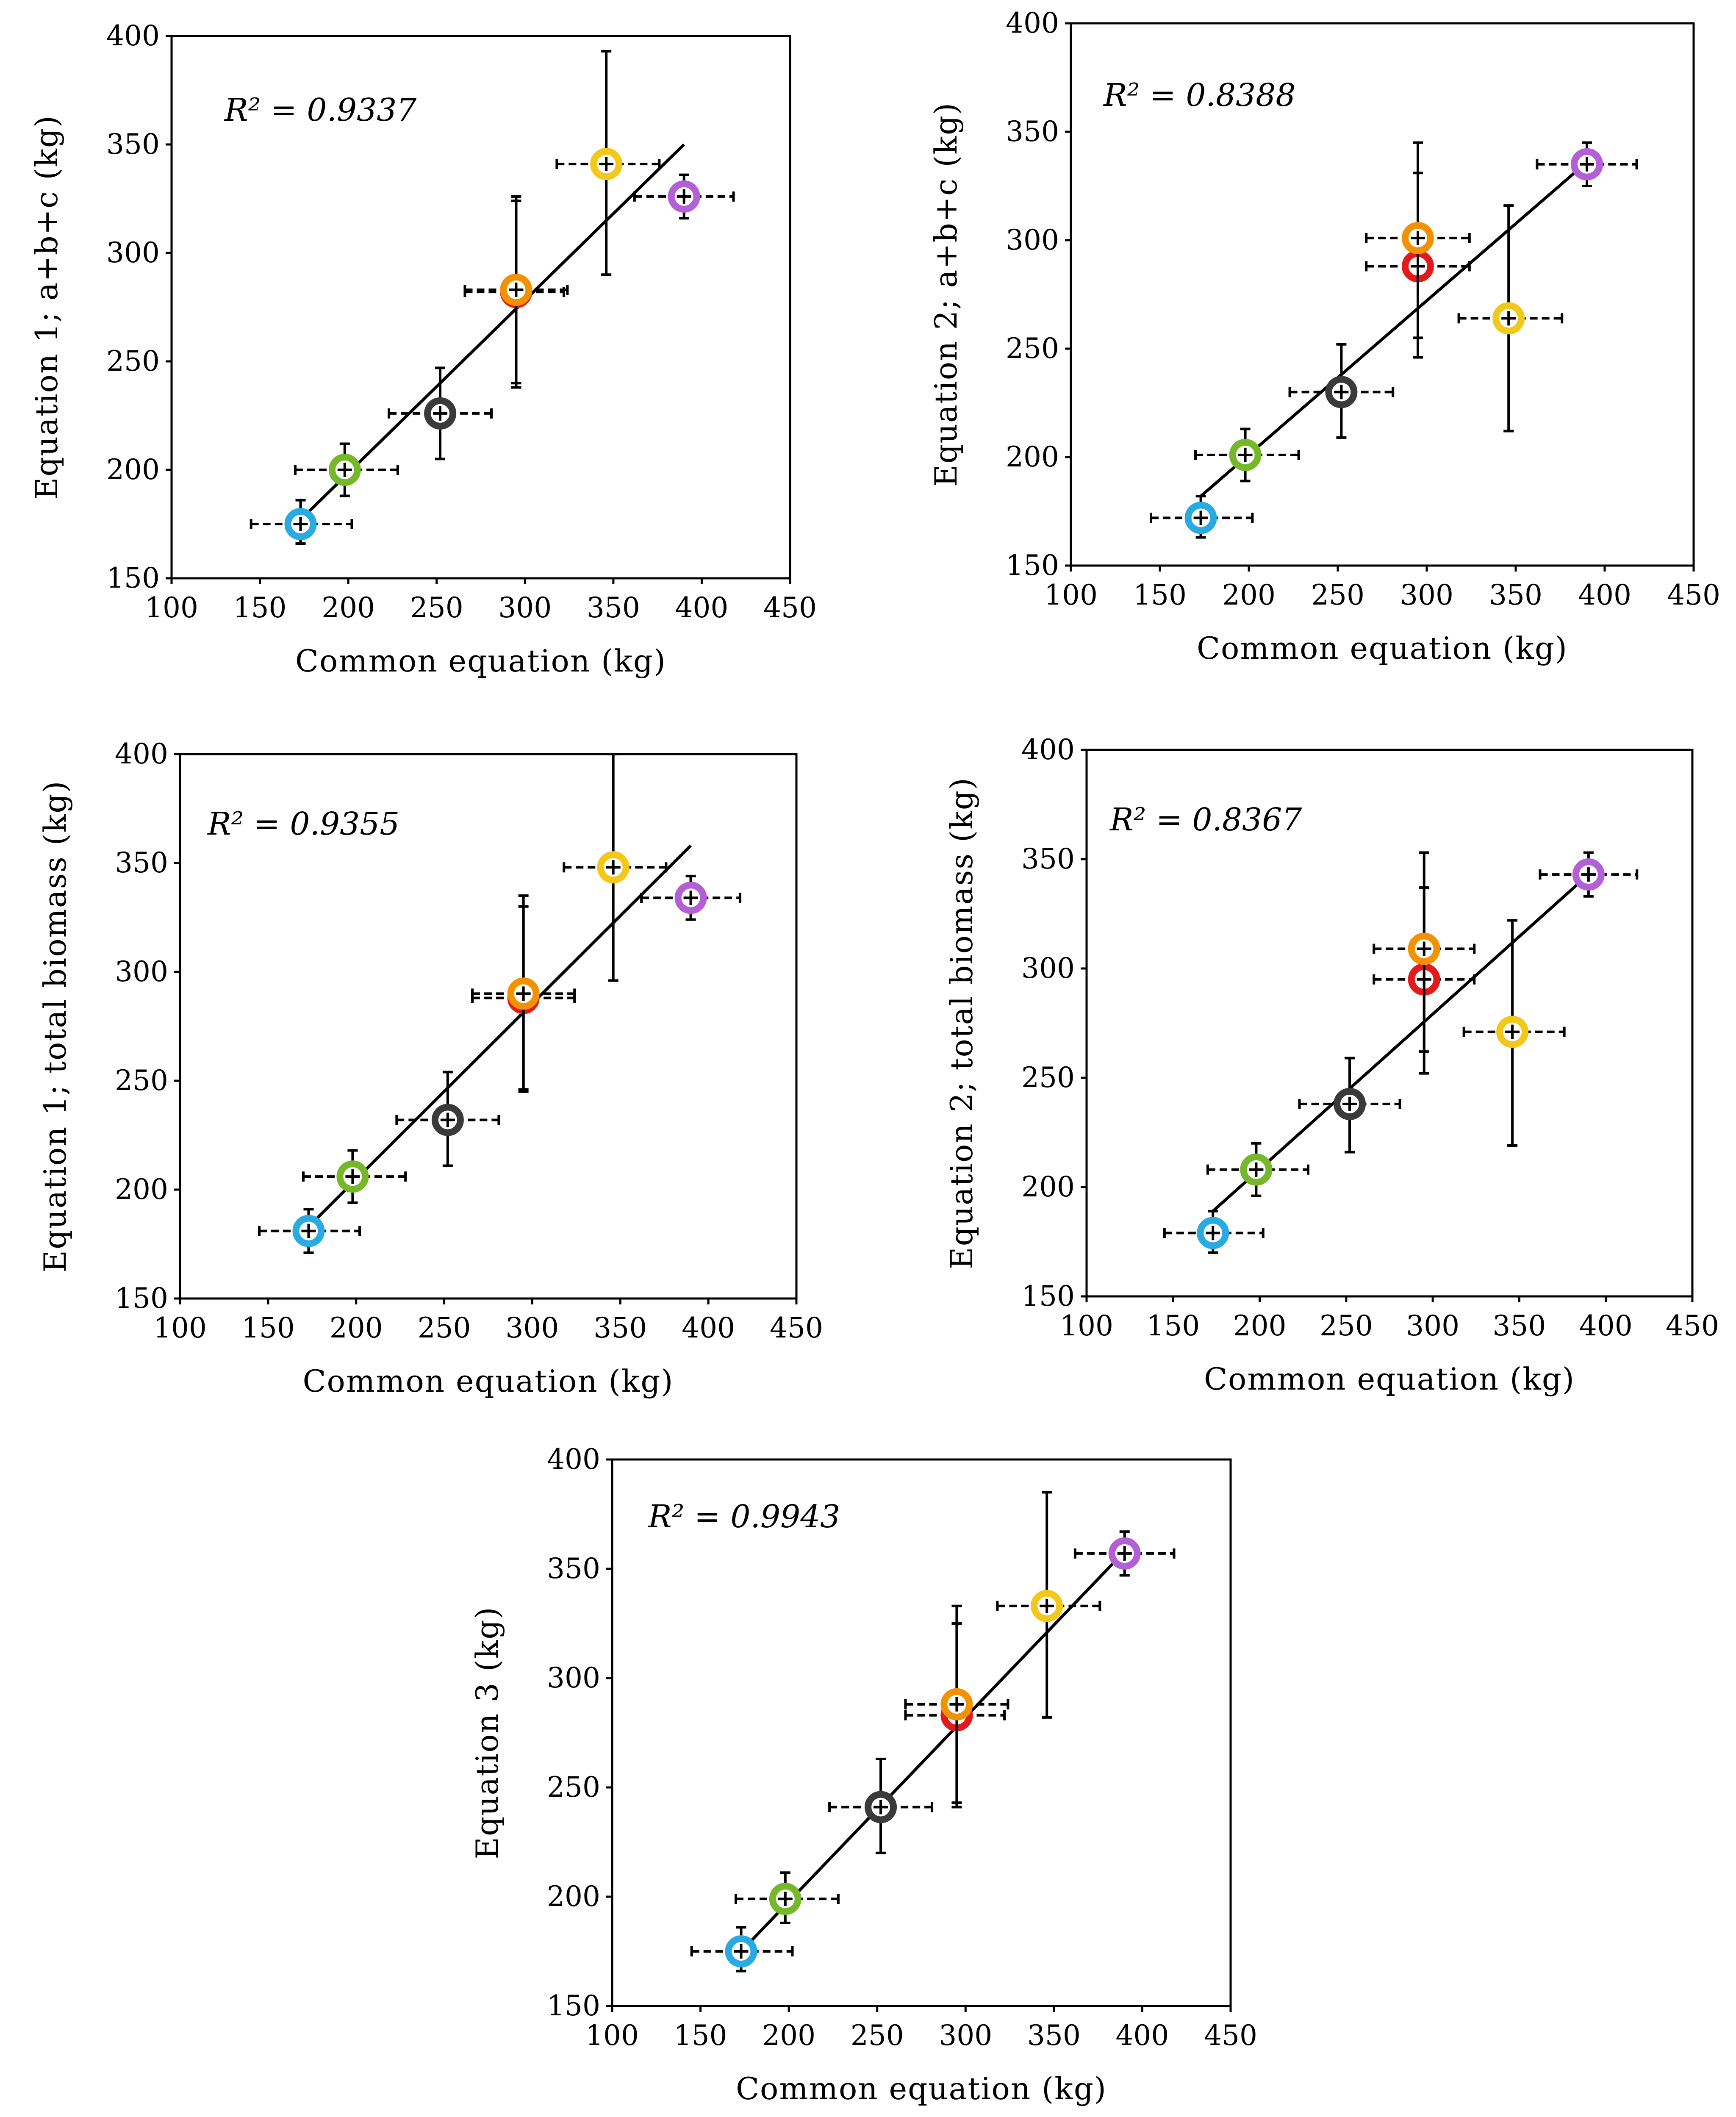 Image resolution: width=1736 pixels, height=2117 pixels. I want to click on r-squared-label: R² = 0.9943, so click(743, 1516).